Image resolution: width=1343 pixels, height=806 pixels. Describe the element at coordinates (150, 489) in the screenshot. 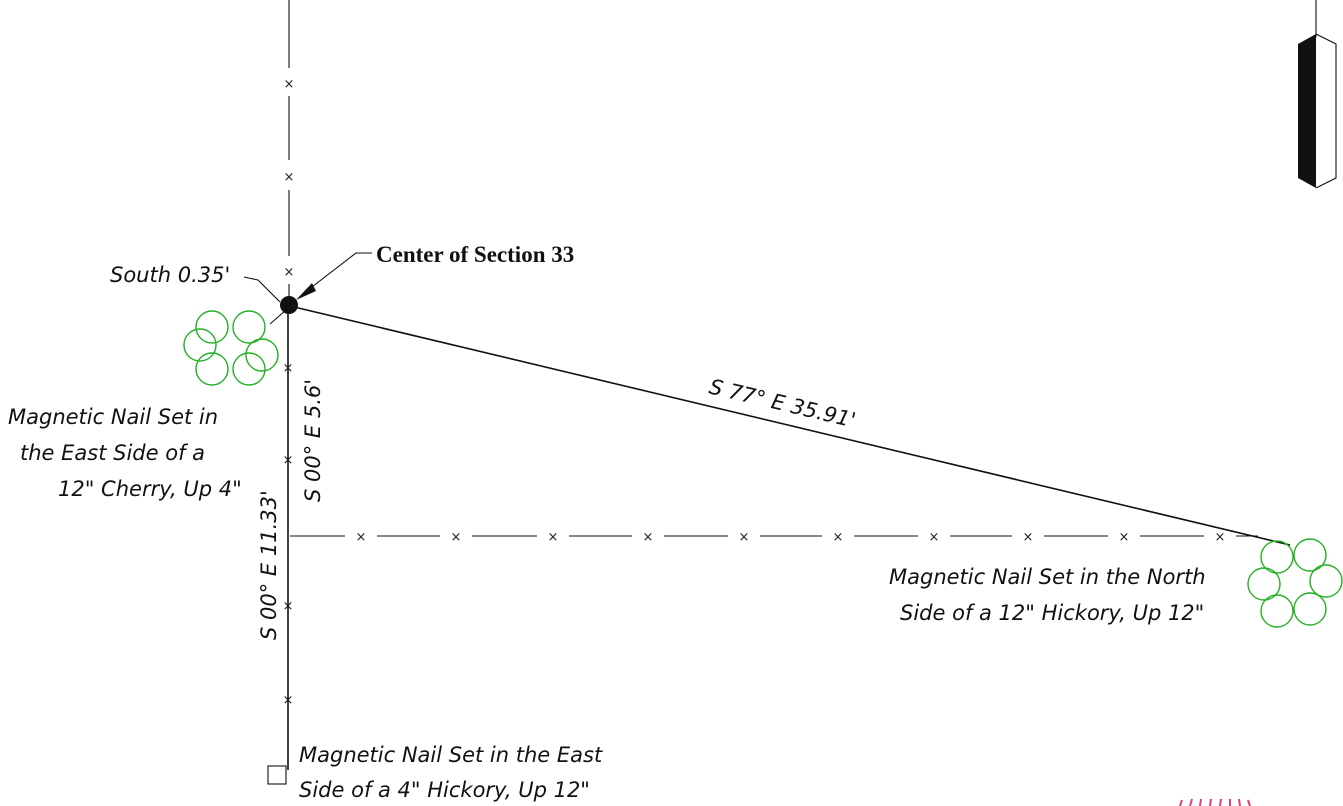

I see `note-line: 12" Cherry, Up 4"` at that location.